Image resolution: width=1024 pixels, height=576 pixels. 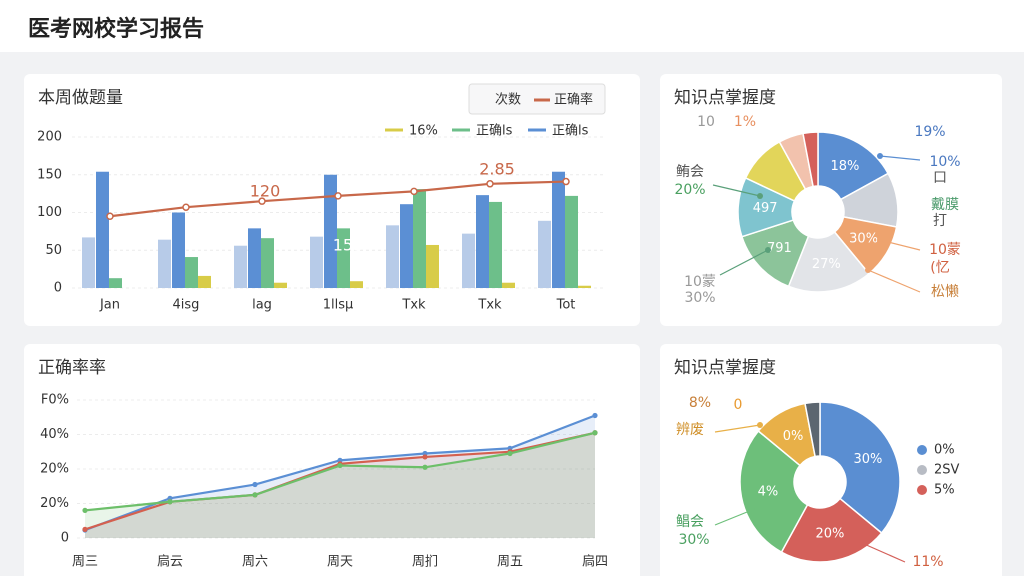 I want to click on annotation: 120, so click(x=265, y=191).